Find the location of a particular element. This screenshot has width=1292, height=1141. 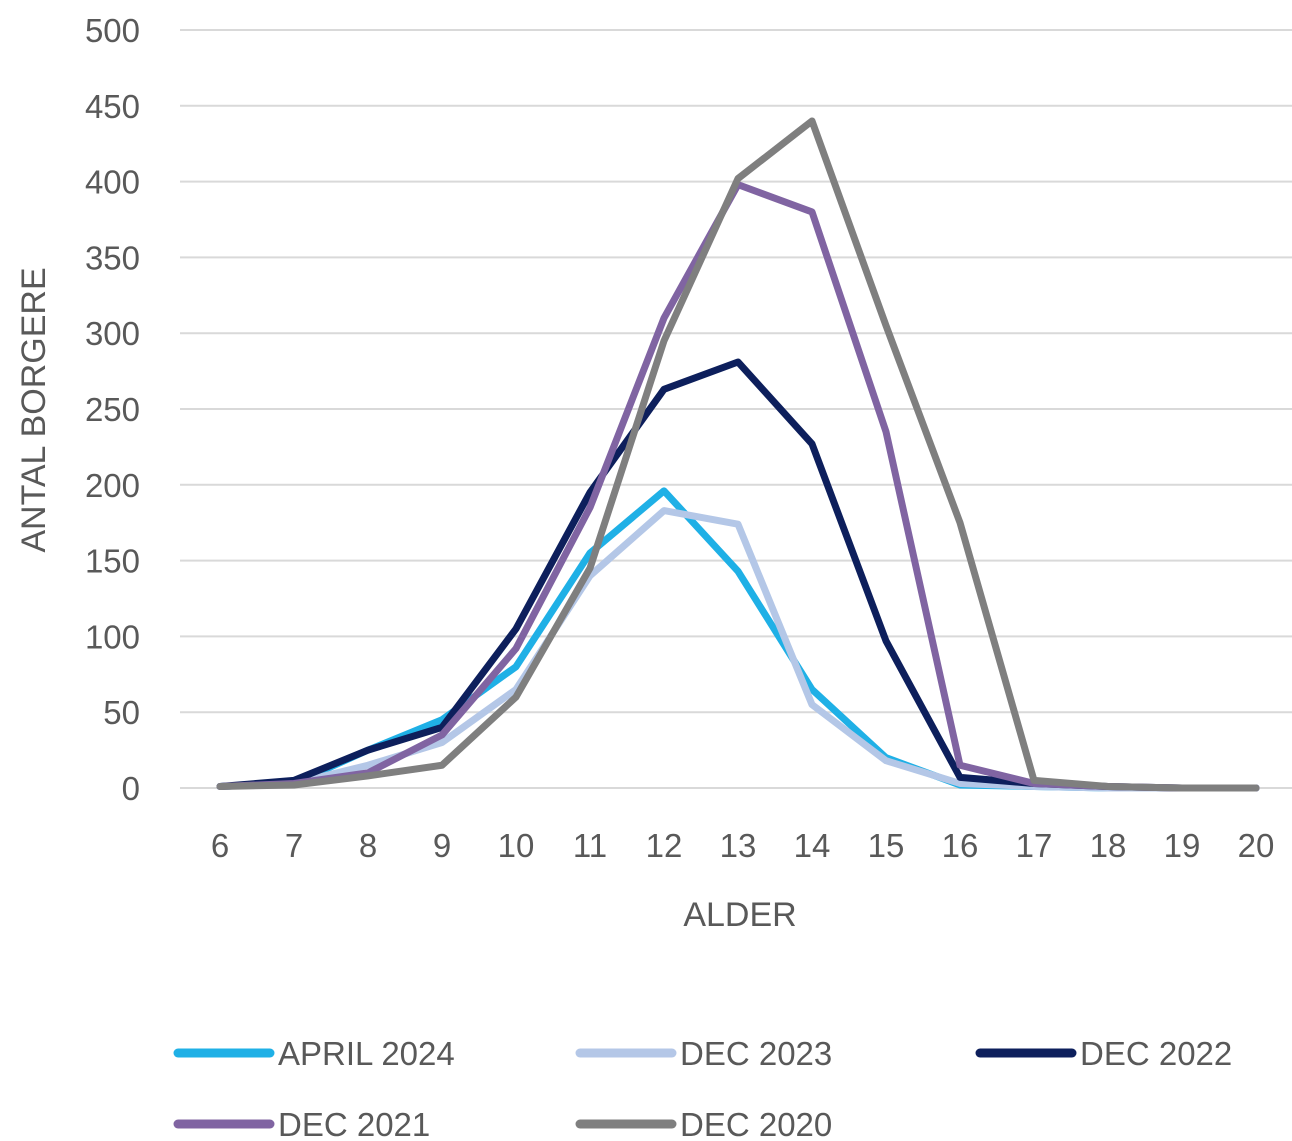

y-tick-label: 50 is located at coordinates (121, 712).